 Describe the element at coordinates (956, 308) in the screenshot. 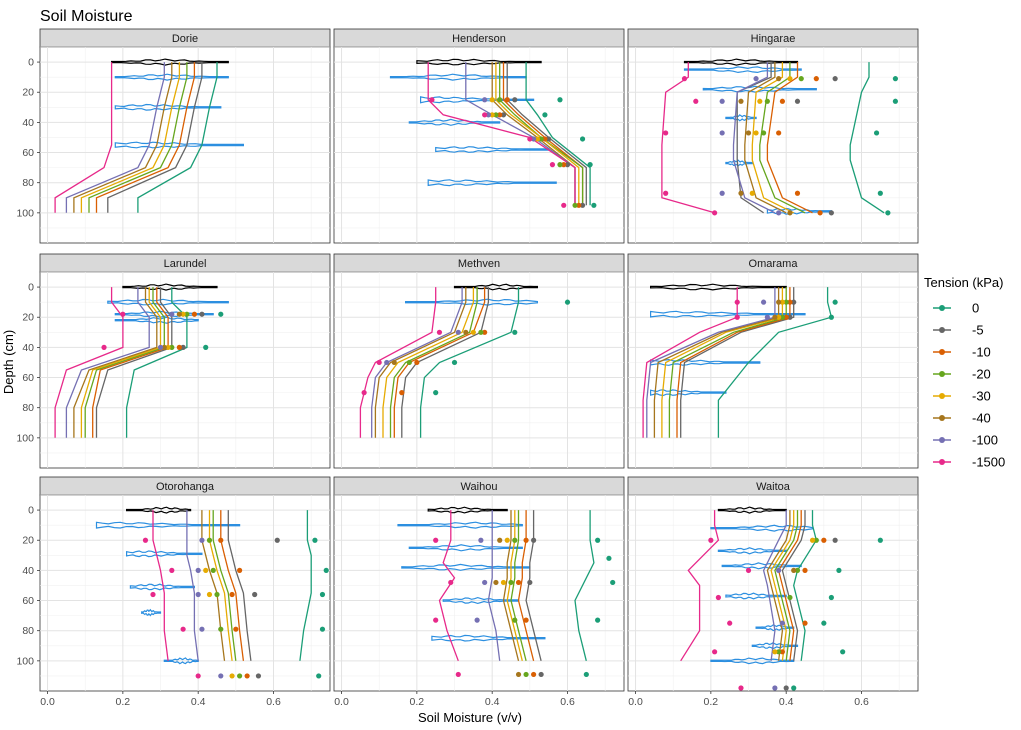

I see `legend-item: 0` at that location.